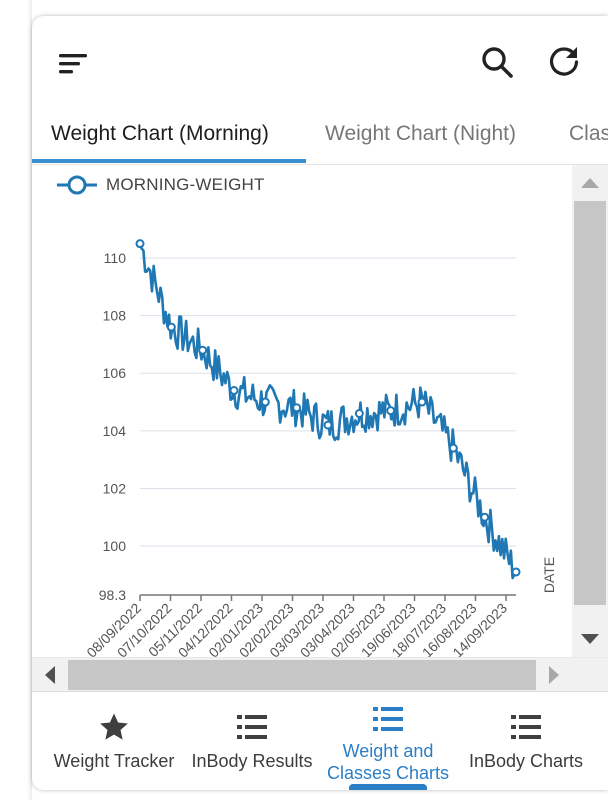 This screenshot has width=608, height=800. I want to click on active-tab-indicator, so click(169, 161).